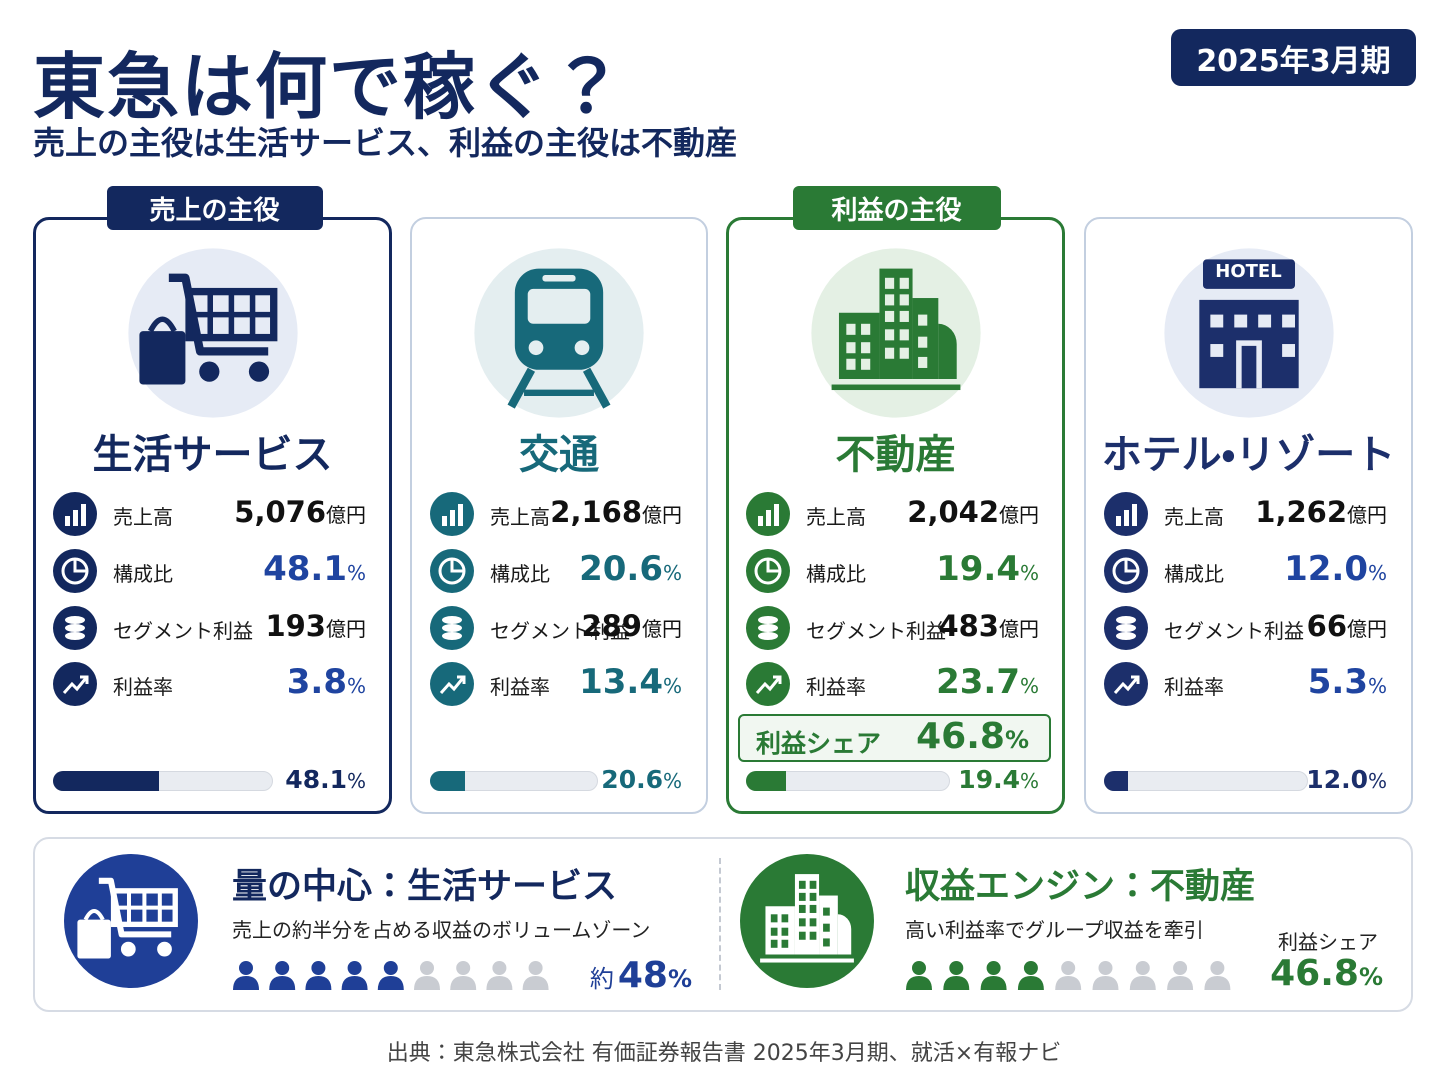 The height and width of the screenshot is (1086, 1448). I want to click on summary-text: 売上の約半分を占める収益のボリュームゾーン, so click(441, 930).